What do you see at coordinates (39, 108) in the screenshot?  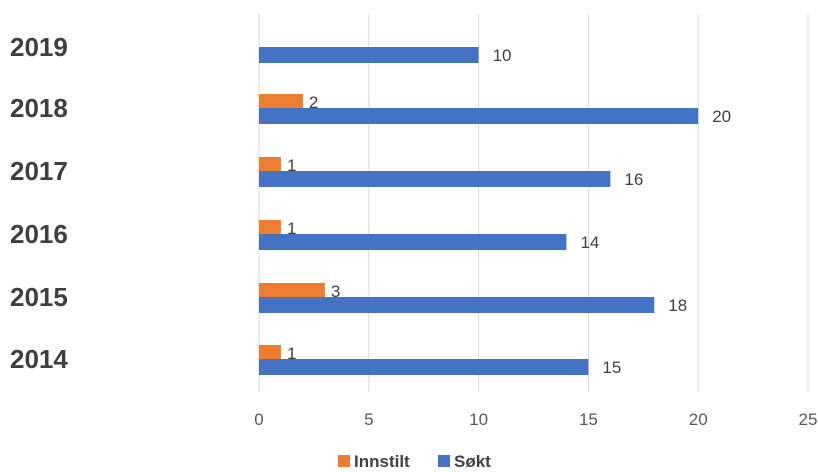 I see `y-category-label-2018: 2018` at bounding box center [39, 108].